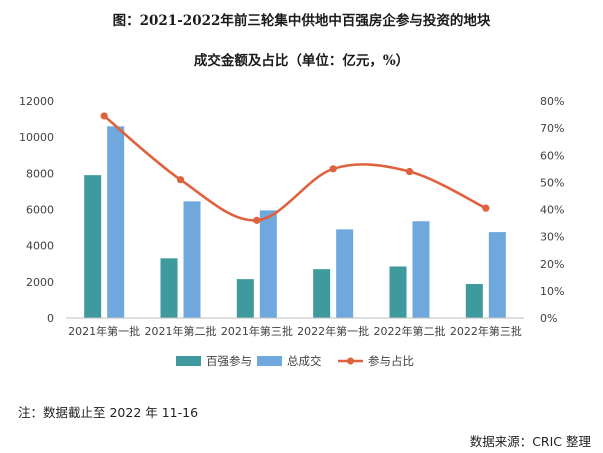 Image resolution: width=603 pixels, height=453 pixels. I want to click on category-label: 2022年第二批, so click(410, 331).